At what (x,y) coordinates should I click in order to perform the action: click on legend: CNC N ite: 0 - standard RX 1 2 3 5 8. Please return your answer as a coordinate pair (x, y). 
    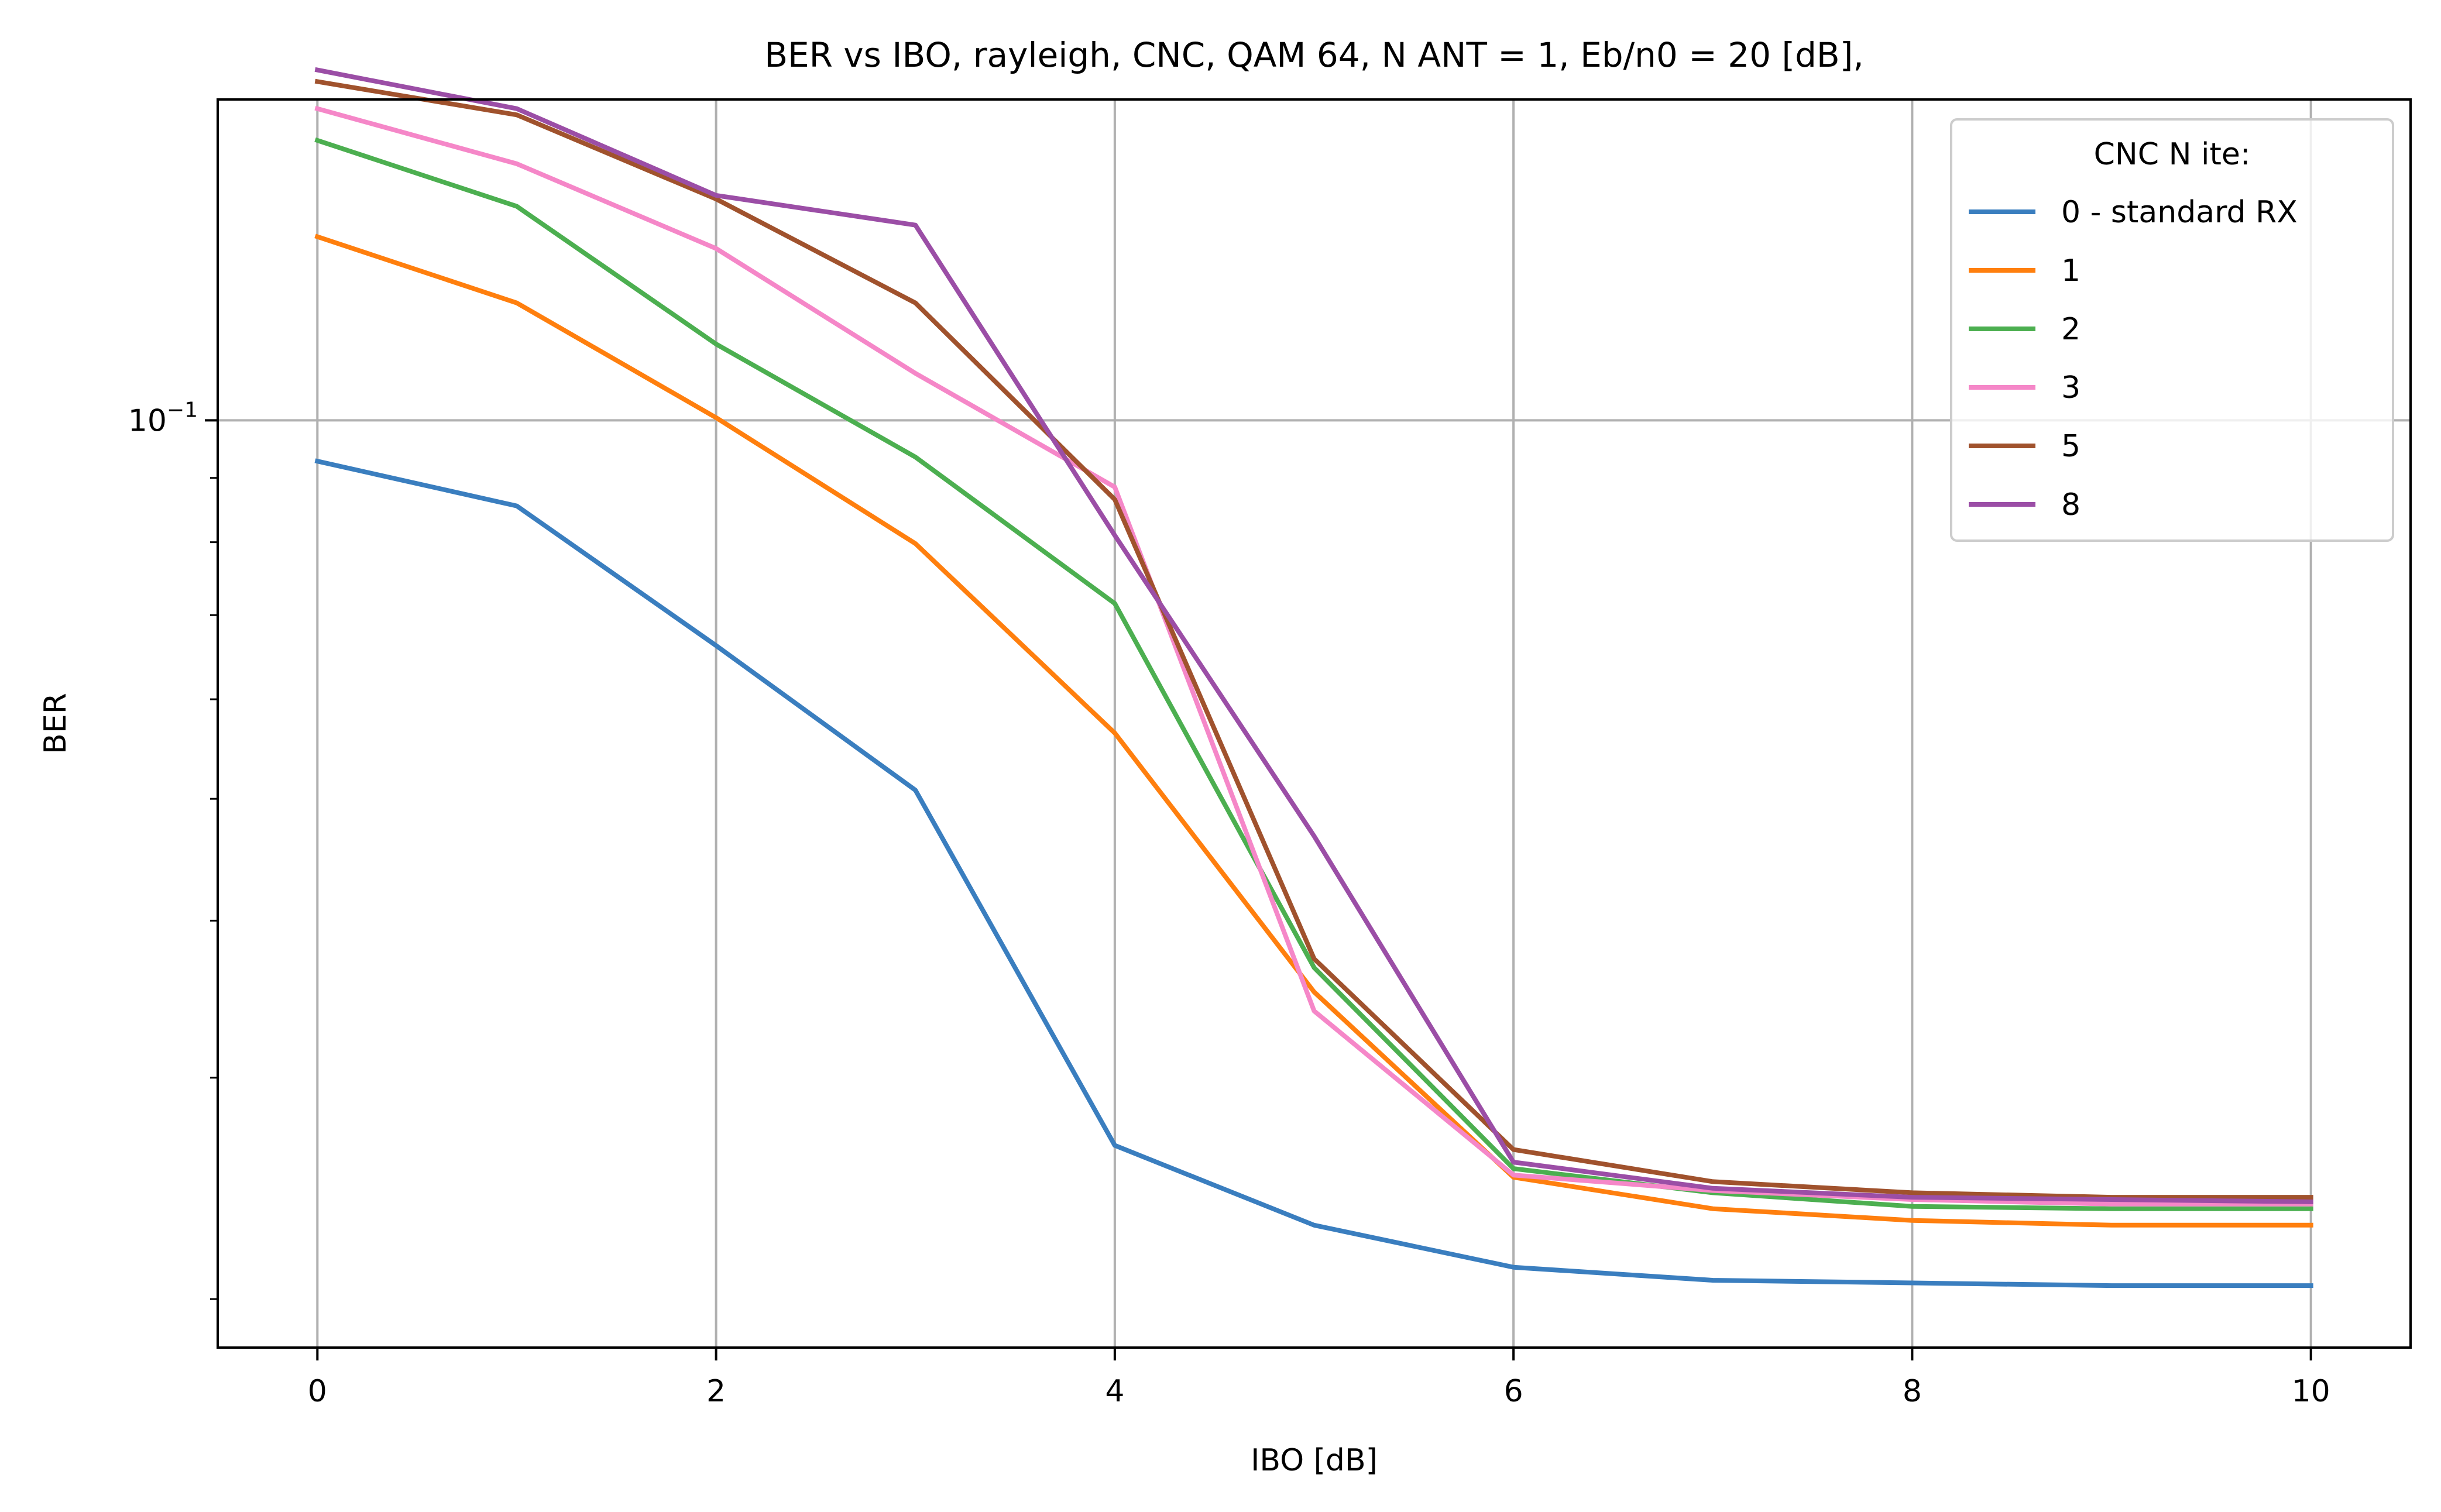
    Looking at the image, I should click on (2172, 330).